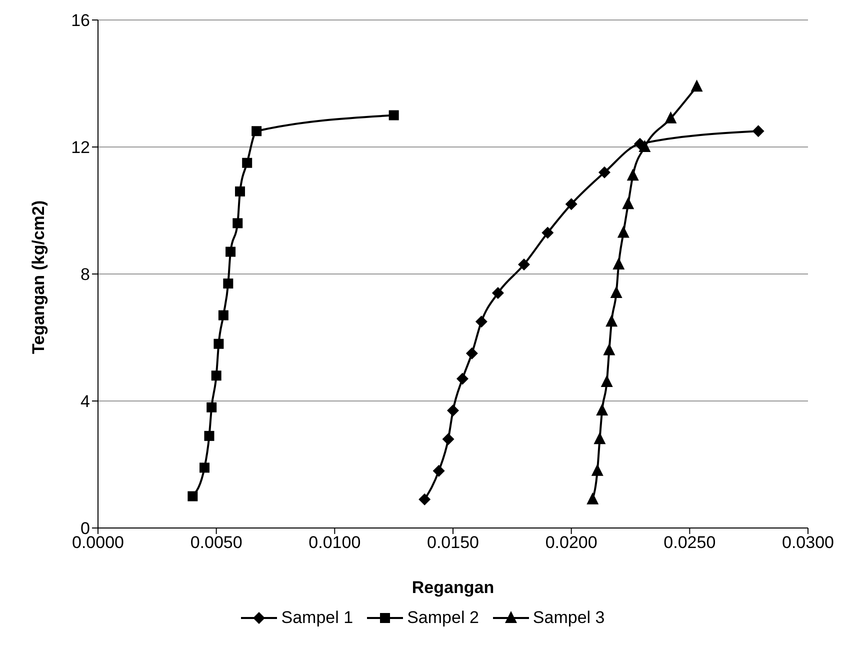 The width and height of the screenshot is (857, 659). I want to click on legend-label: Sampel 1, so click(317, 618).